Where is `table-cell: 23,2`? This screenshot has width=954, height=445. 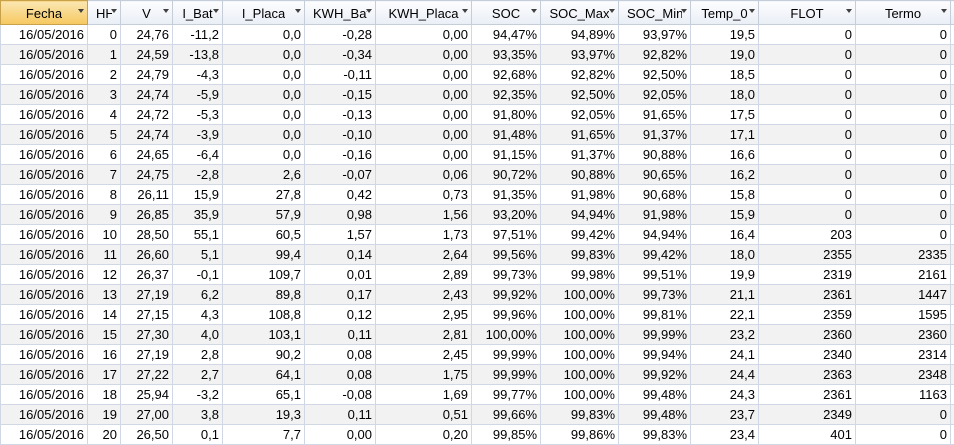 table-cell: 23,2 is located at coordinates (724, 334).